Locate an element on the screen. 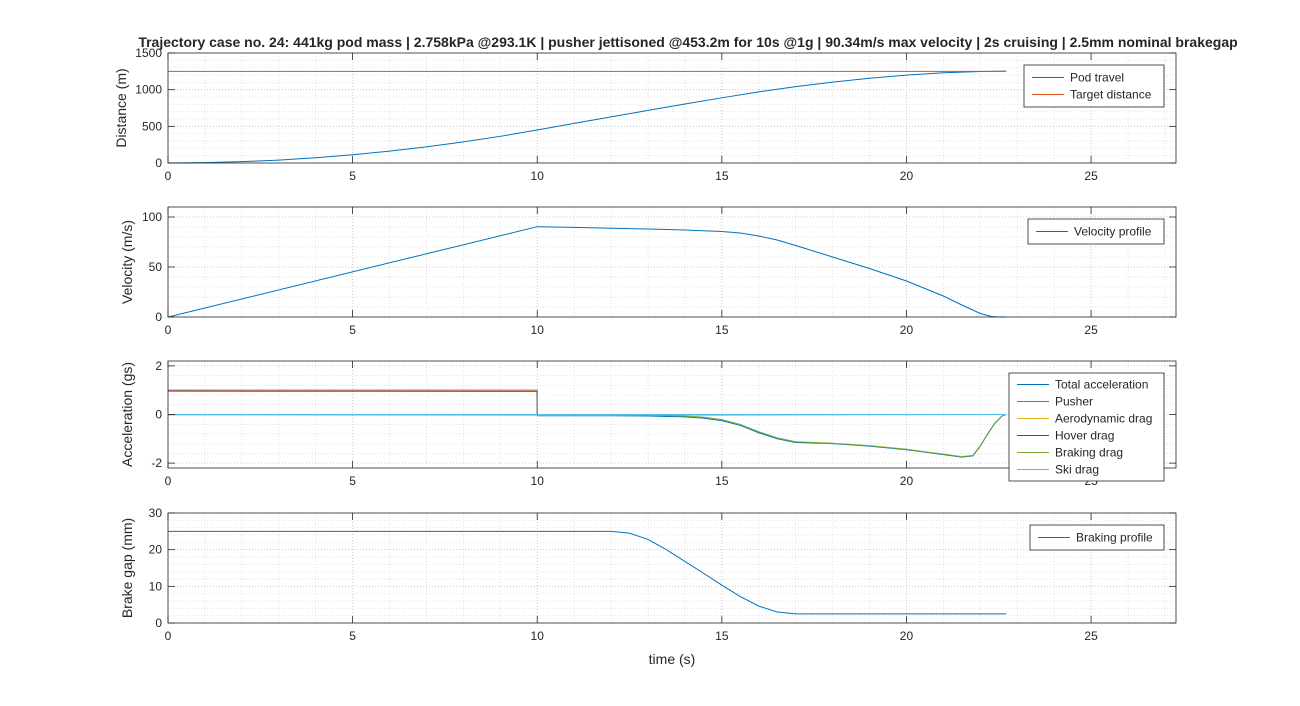 This screenshot has width=1300, height=706. series-line-pod-travel is located at coordinates (587, 117).